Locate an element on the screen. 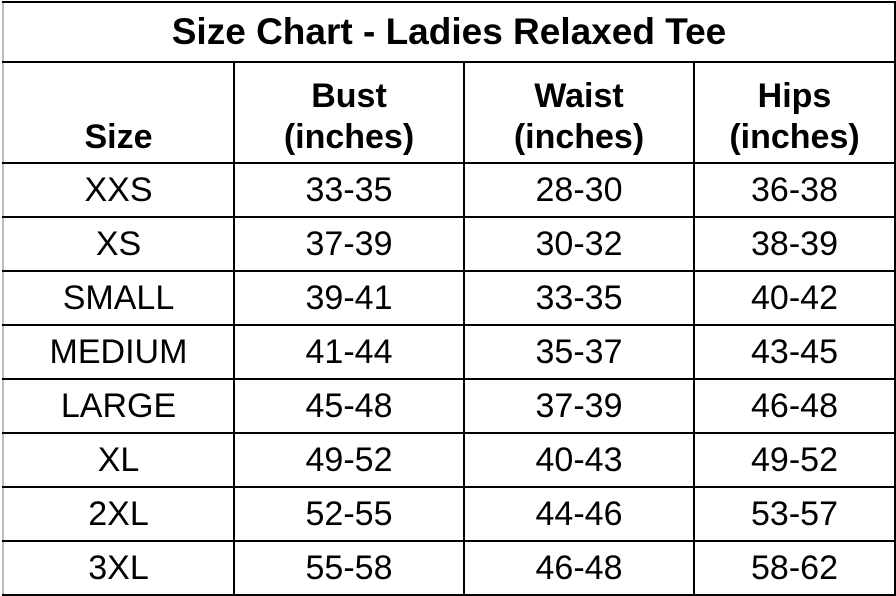 Image resolution: width=896 pixels, height=596 pixels. cell-waist: 30-32 is located at coordinates (579, 244).